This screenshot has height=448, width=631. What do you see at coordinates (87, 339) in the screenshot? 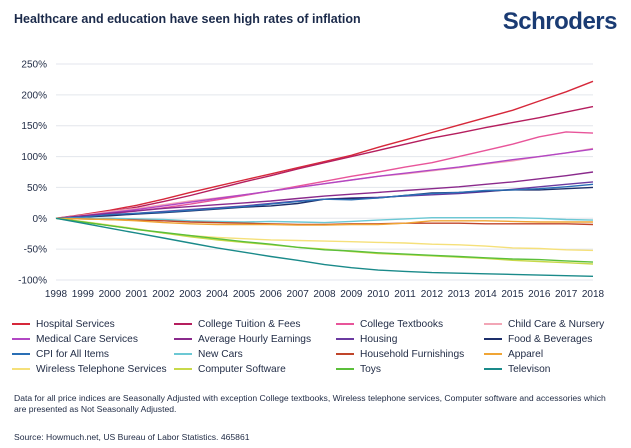
I see `legend-label: Medical Care Services` at bounding box center [87, 339].